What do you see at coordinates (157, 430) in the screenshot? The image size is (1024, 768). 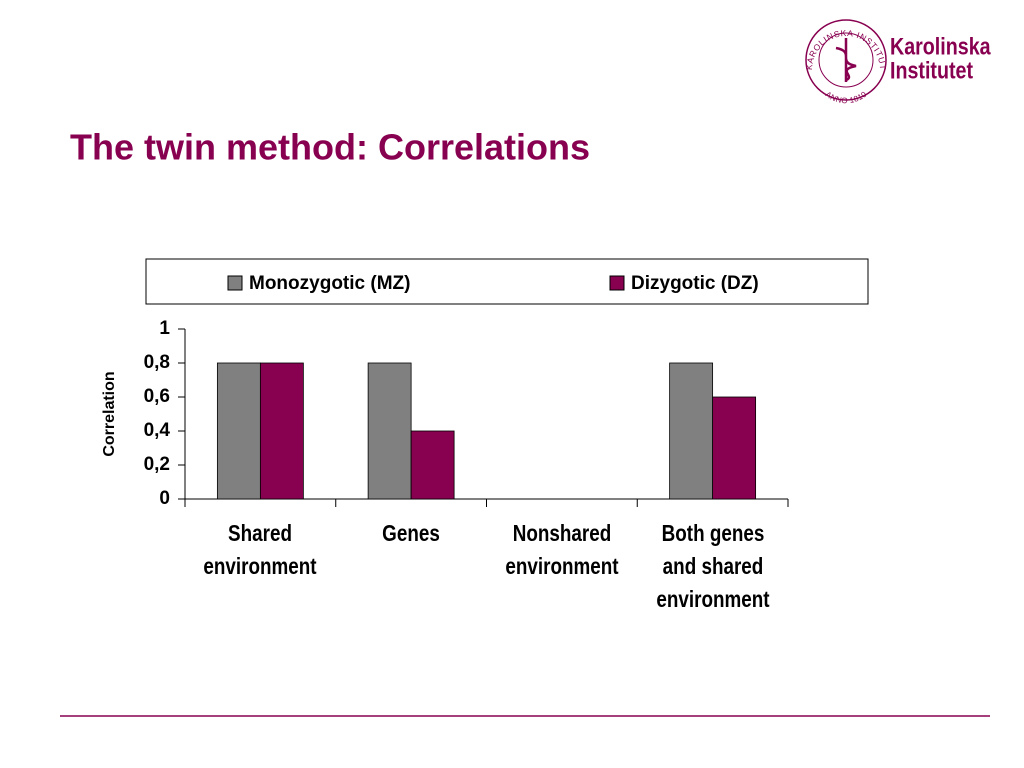 I see `y-tick-label: 0,4` at bounding box center [157, 430].